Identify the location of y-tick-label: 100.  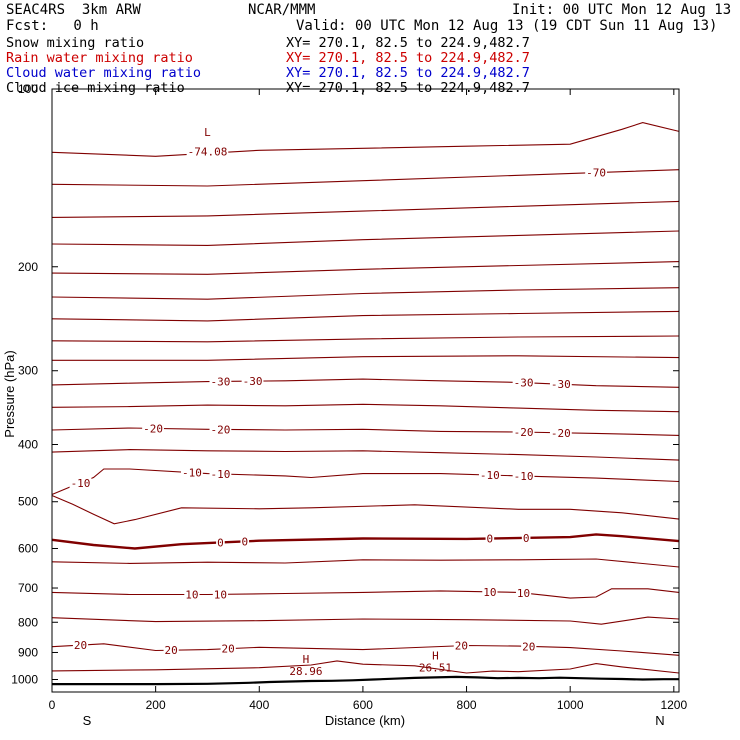
(28, 89).